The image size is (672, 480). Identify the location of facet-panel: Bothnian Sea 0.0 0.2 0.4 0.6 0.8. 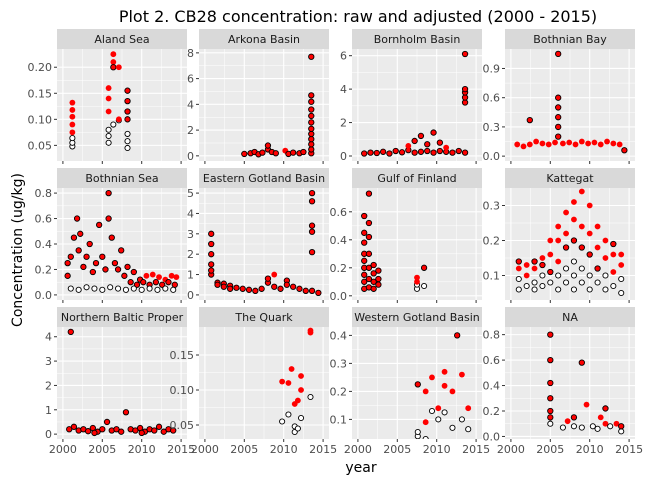
(111, 235).